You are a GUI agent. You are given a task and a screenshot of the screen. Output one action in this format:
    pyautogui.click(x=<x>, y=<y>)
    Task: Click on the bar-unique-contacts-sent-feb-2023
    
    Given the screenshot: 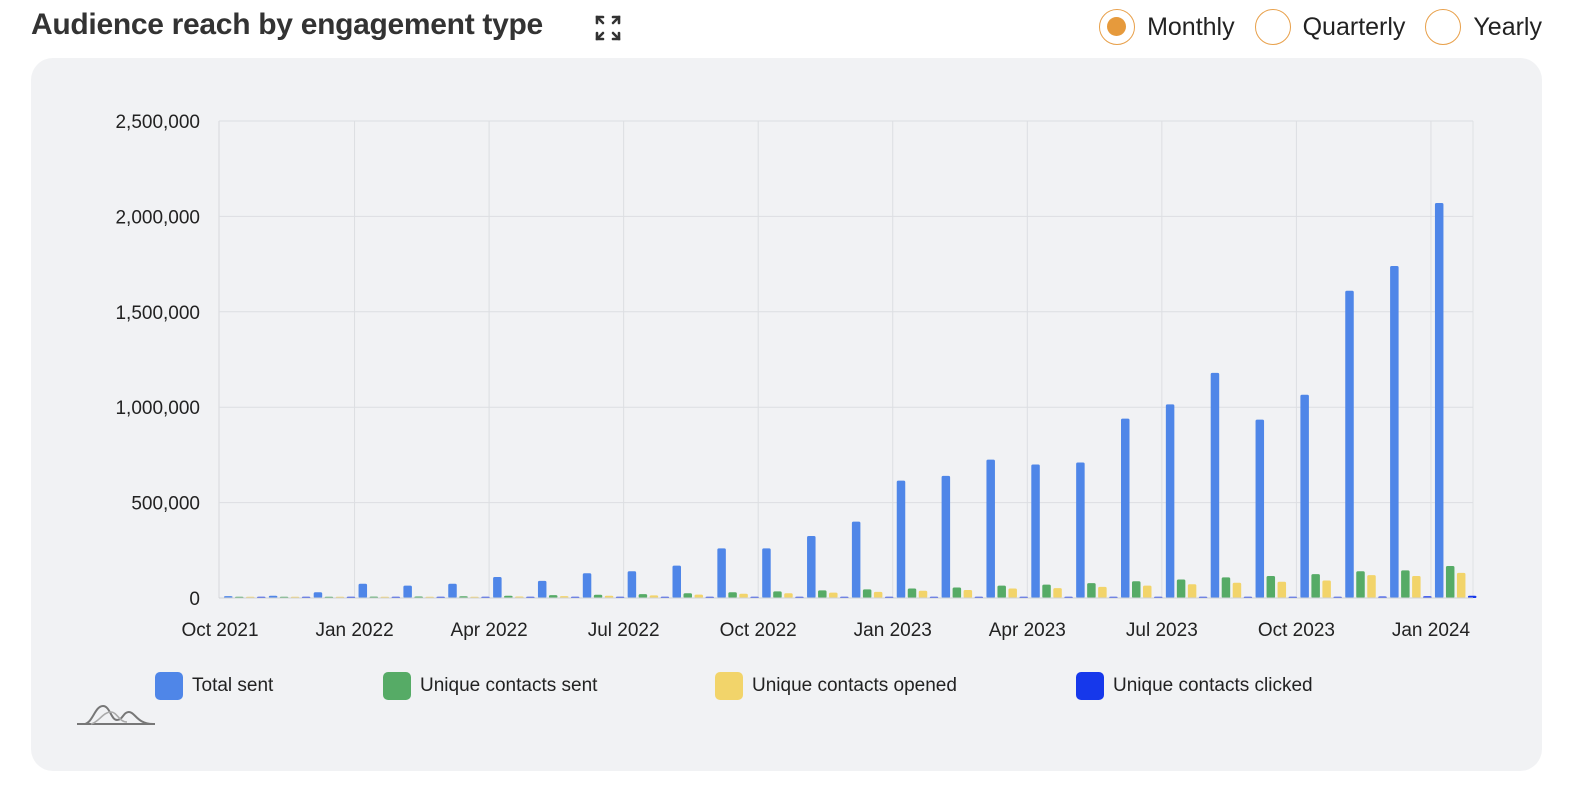 What is the action you would take?
    pyautogui.click(x=957, y=592)
    